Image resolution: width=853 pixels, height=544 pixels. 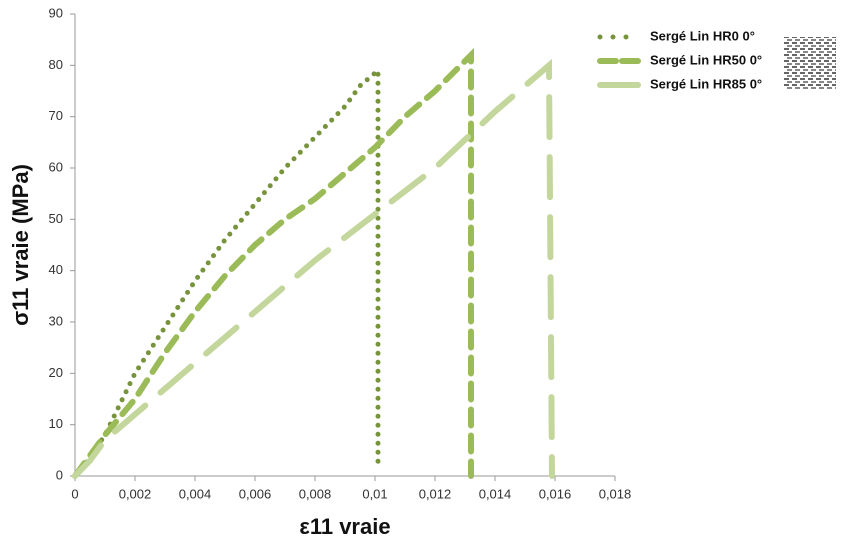 What do you see at coordinates (195, 493) in the screenshot?
I see `x-tick-label: 0,004` at bounding box center [195, 493].